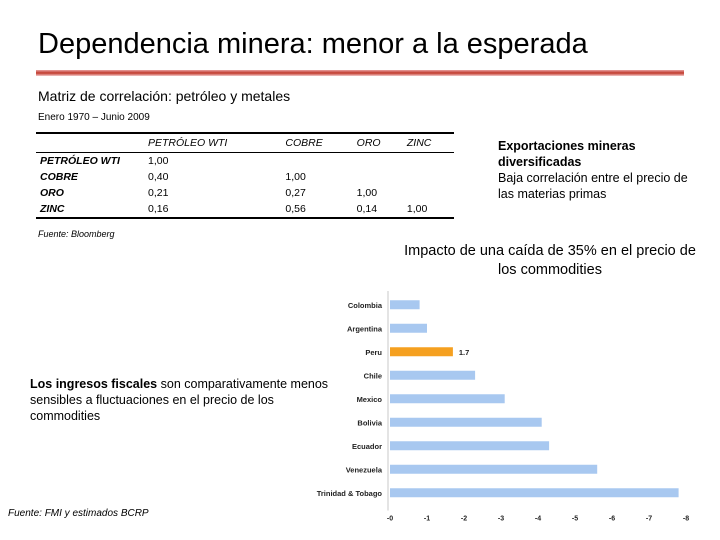 The image size is (720, 540). I want to click on title-underline, so click(360, 73).